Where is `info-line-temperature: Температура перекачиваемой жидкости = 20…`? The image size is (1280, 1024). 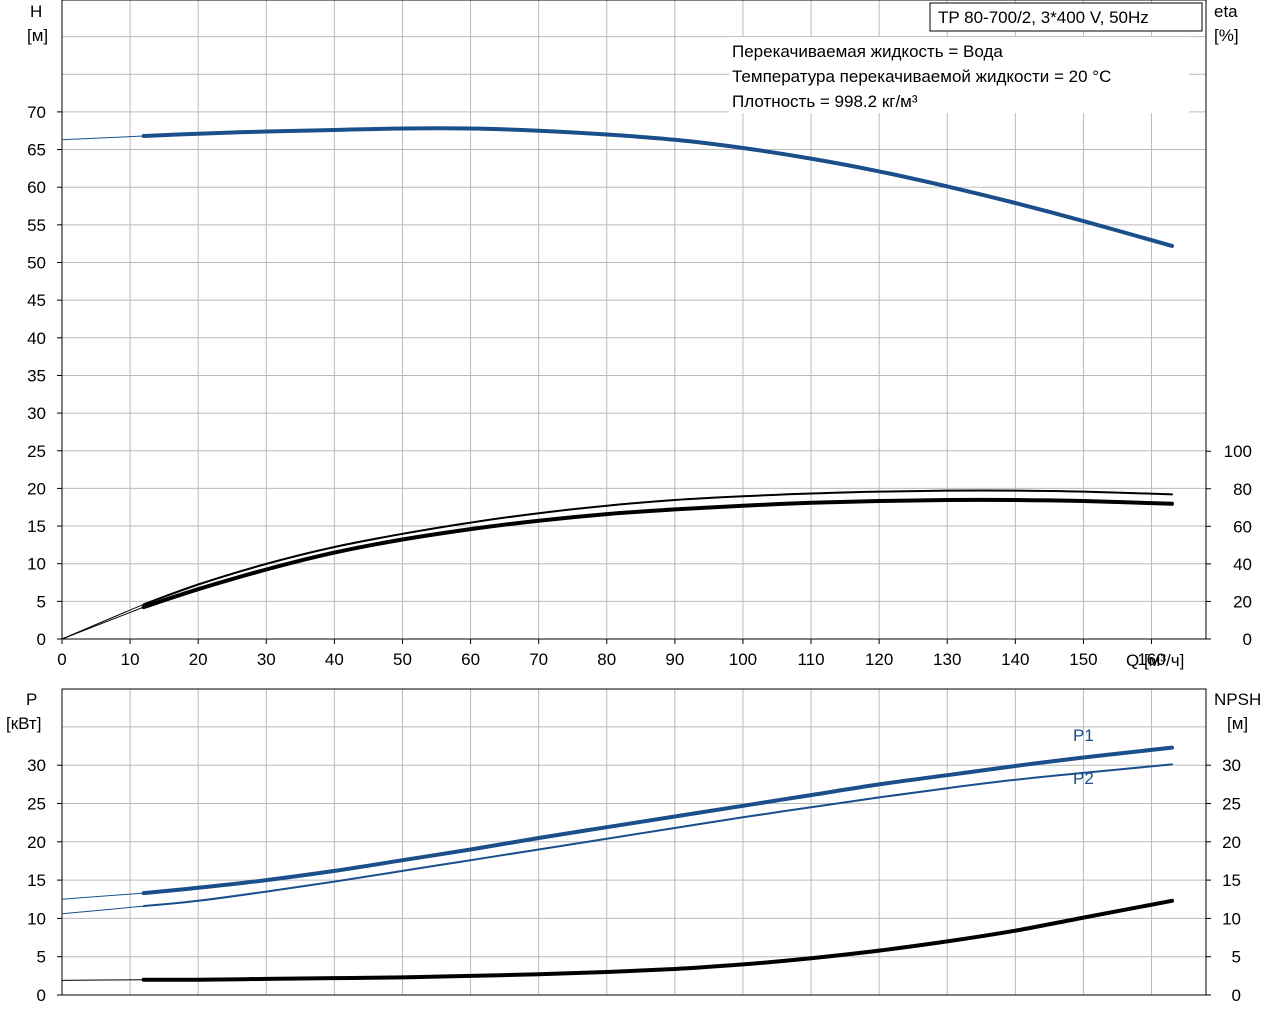
info-line-temperature: Температура перекачиваемой жидкости = 20… is located at coordinates (921, 76).